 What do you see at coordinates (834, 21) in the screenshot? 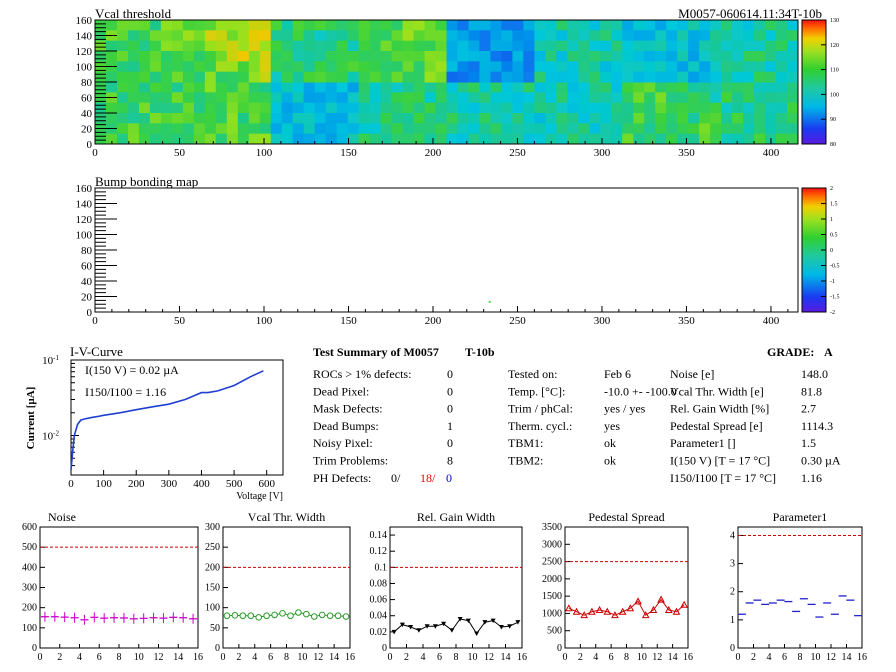
I see `color-scale-label: 130` at bounding box center [834, 21].